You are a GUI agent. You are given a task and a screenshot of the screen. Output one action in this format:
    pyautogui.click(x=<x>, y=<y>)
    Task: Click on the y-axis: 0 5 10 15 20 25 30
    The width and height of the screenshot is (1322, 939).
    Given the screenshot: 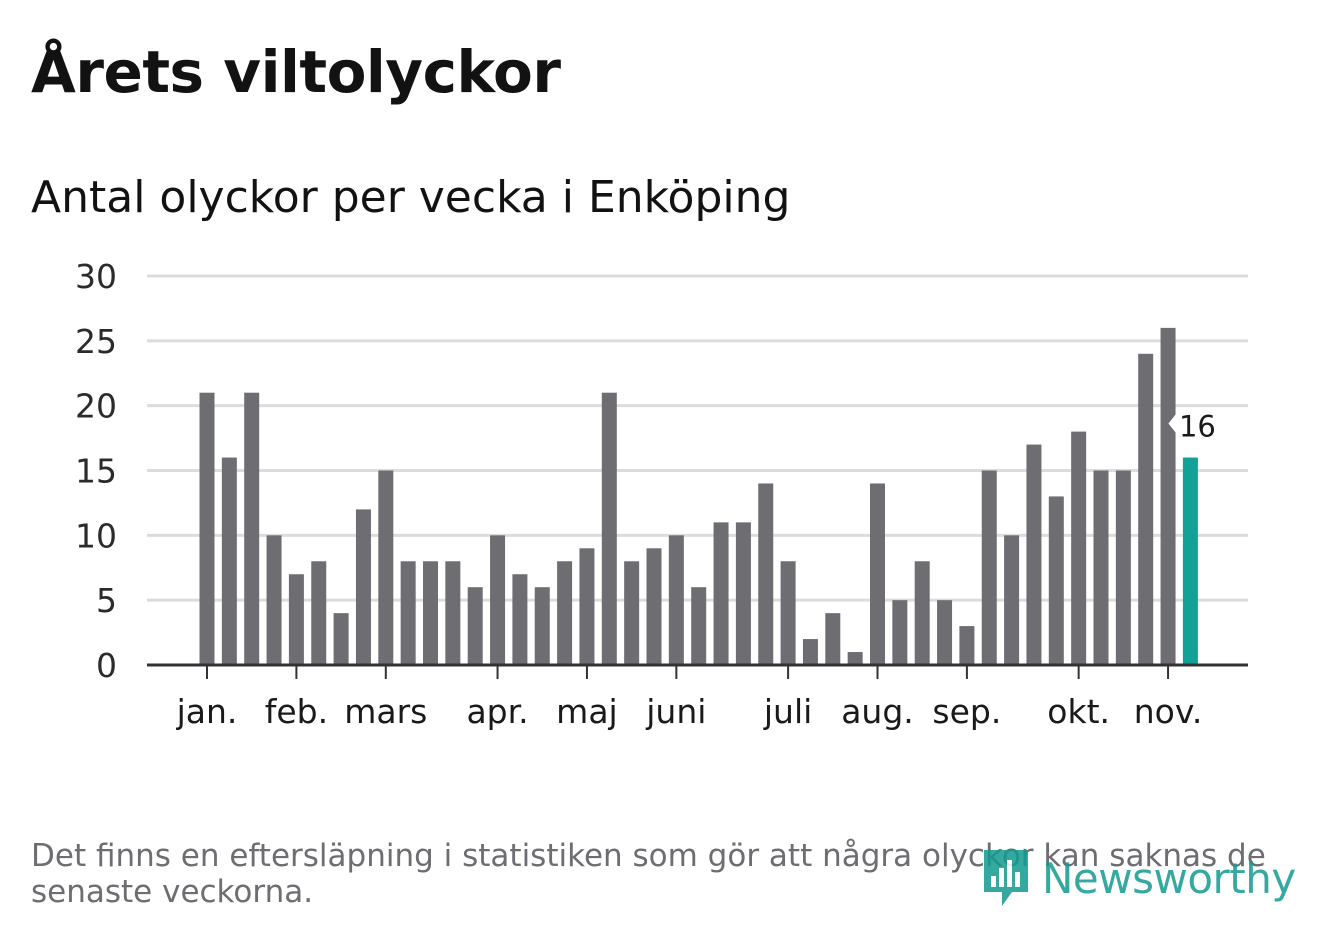 What is the action you would take?
    pyautogui.click(x=96, y=471)
    